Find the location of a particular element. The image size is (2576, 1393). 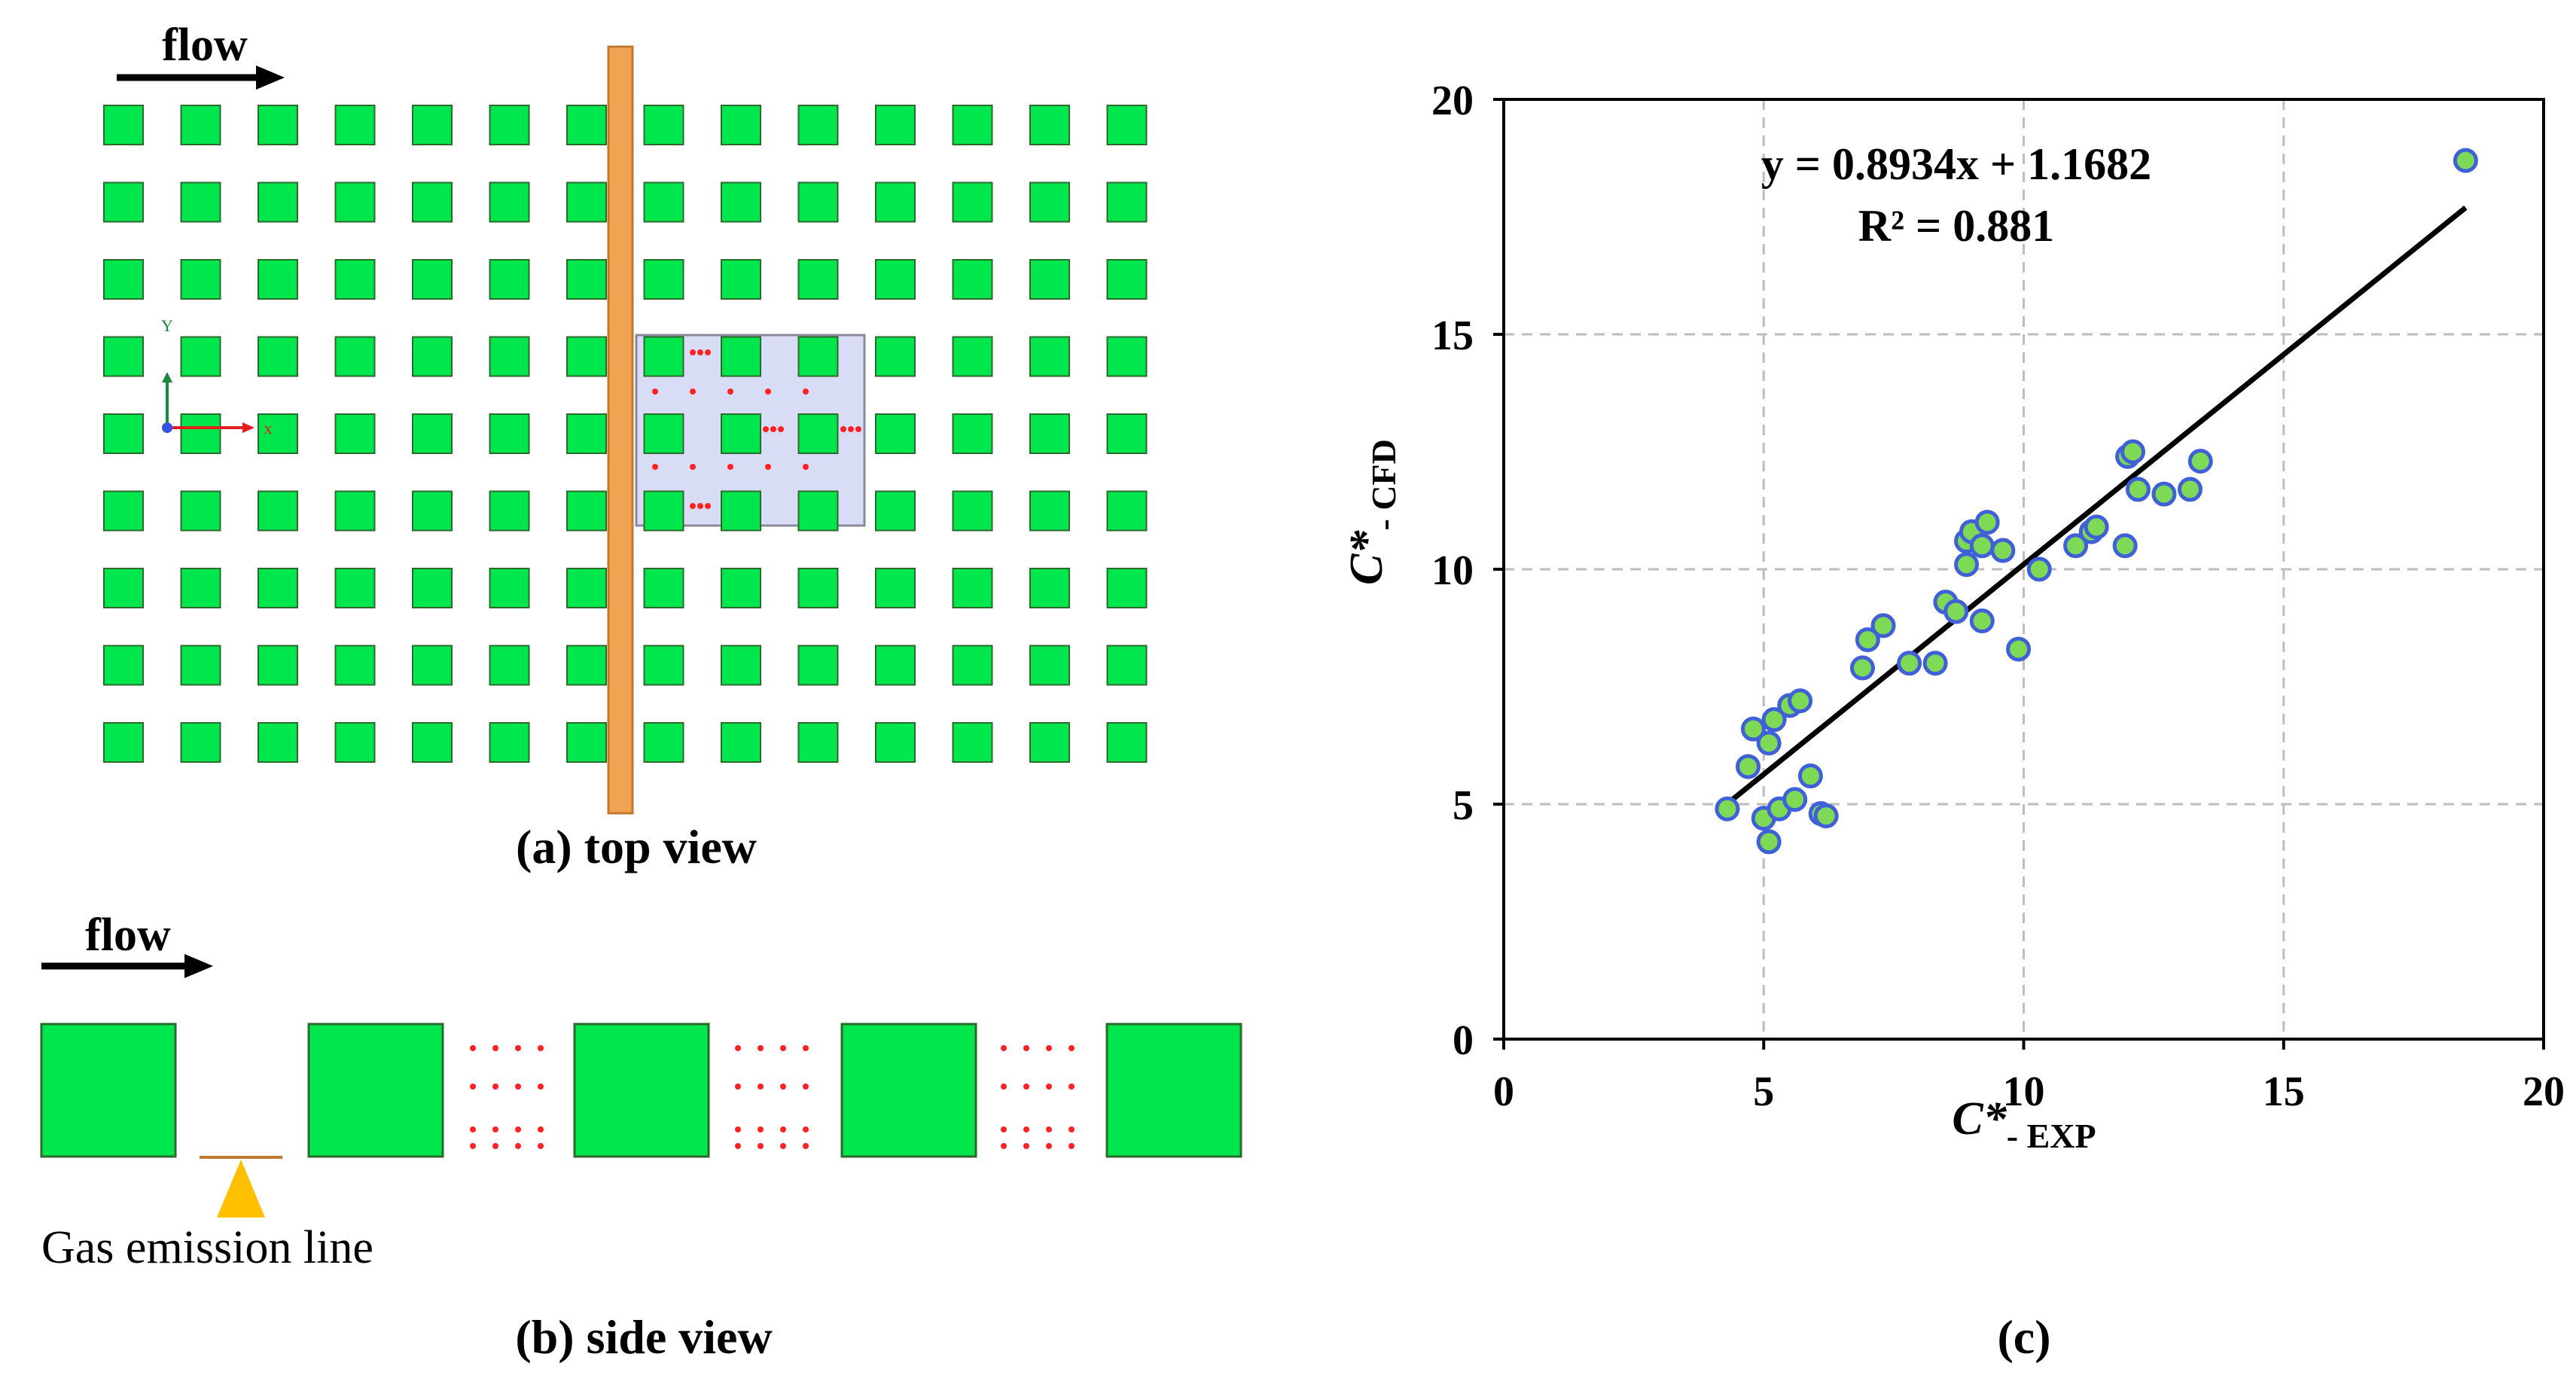

x-tick-label: 15 is located at coordinates (2284, 1091).